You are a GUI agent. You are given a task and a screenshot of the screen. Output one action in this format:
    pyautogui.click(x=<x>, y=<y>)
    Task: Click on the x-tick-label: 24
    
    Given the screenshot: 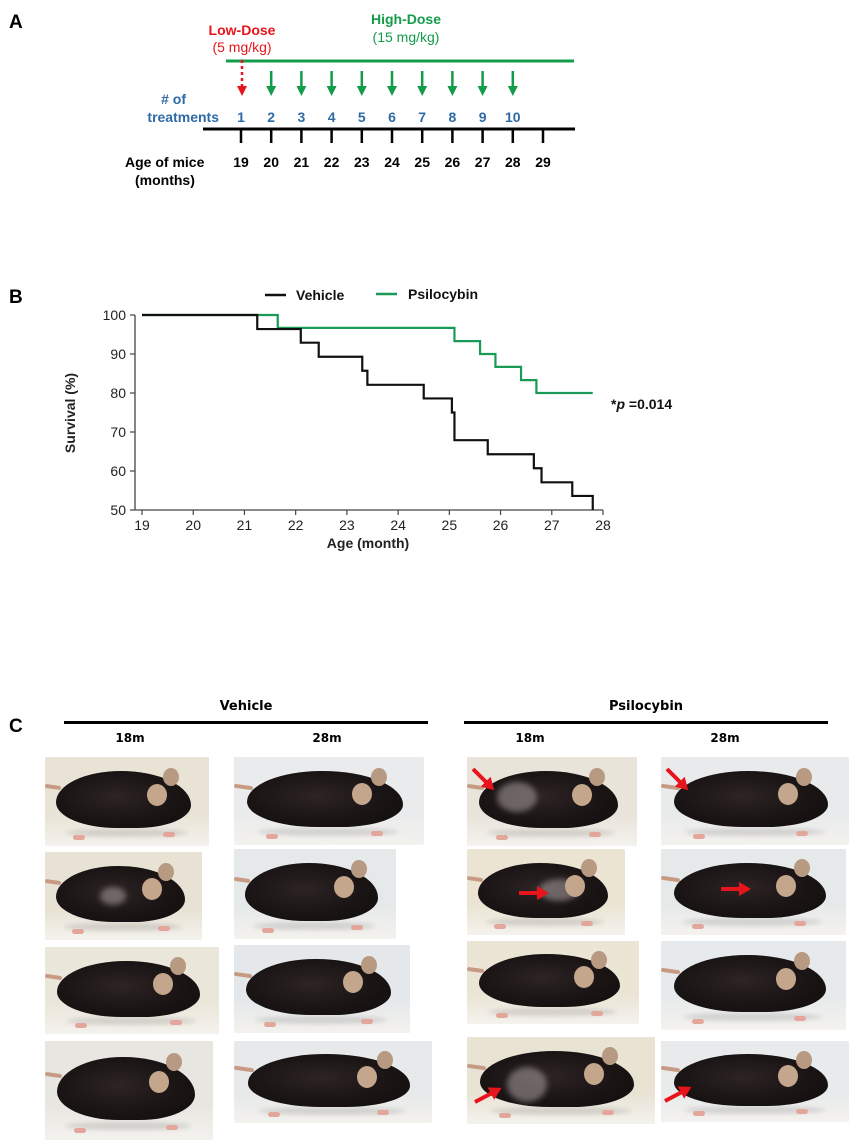 What is the action you would take?
    pyautogui.click(x=398, y=525)
    